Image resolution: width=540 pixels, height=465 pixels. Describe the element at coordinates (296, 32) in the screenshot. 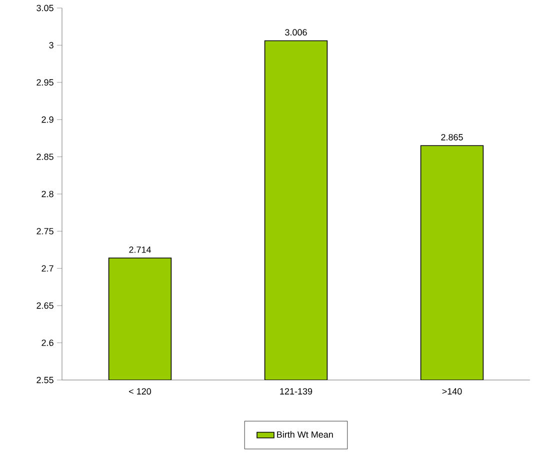

I see `data-label: 3.006` at that location.